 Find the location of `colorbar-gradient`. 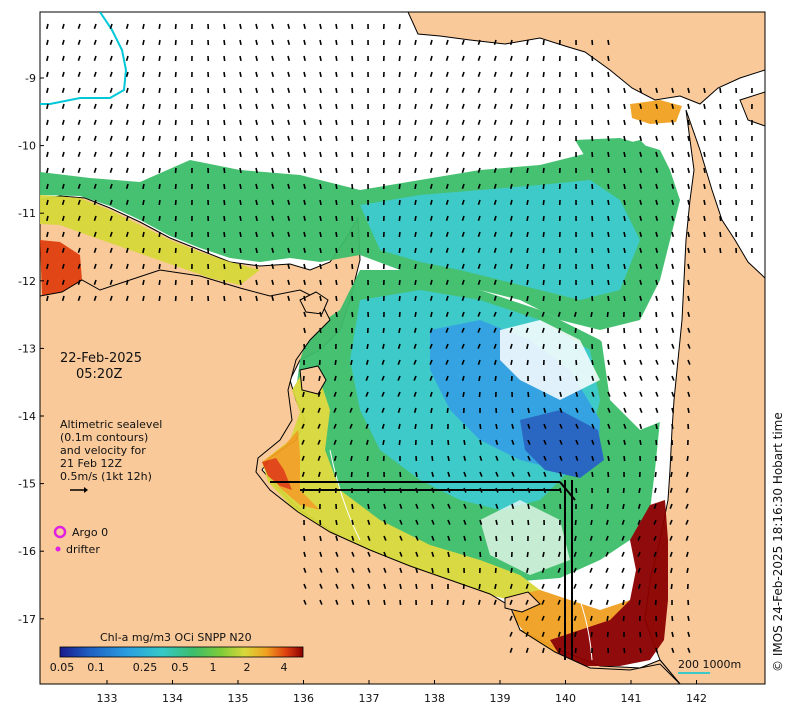

colorbar-gradient is located at coordinates (181, 652).